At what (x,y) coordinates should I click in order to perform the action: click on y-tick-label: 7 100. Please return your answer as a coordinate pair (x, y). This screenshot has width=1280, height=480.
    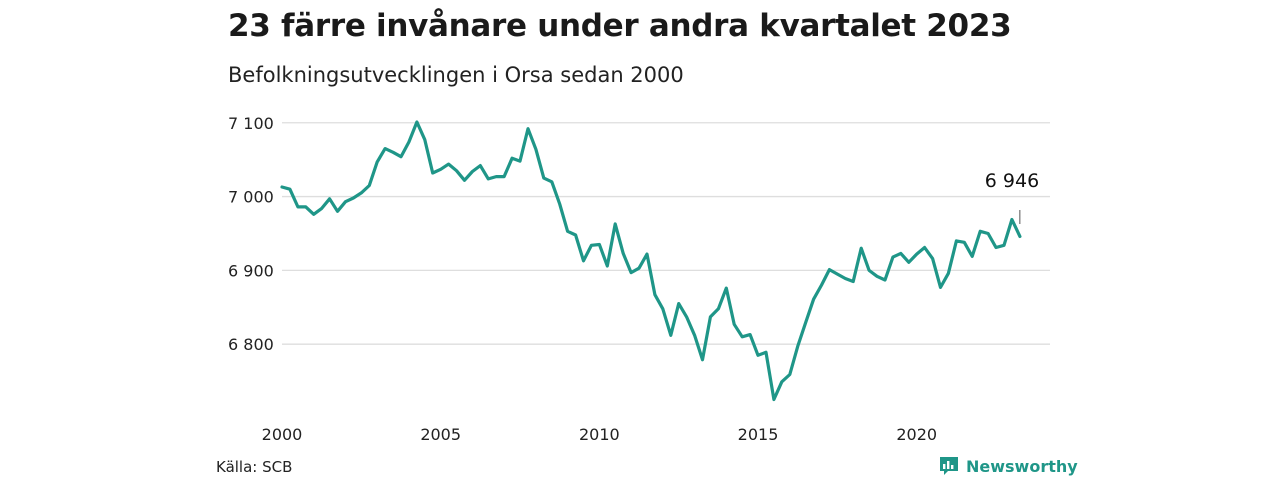
    Looking at the image, I should click on (251, 123).